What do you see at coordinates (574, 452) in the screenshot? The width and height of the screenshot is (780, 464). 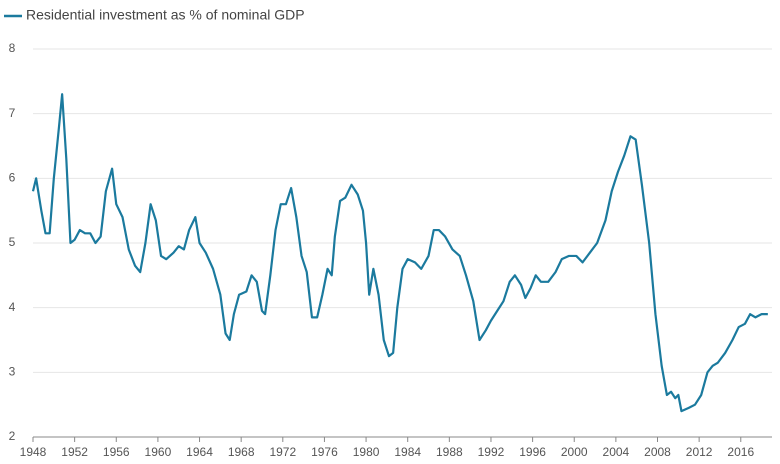 I see `x-tick-label: 2000` at bounding box center [574, 452].